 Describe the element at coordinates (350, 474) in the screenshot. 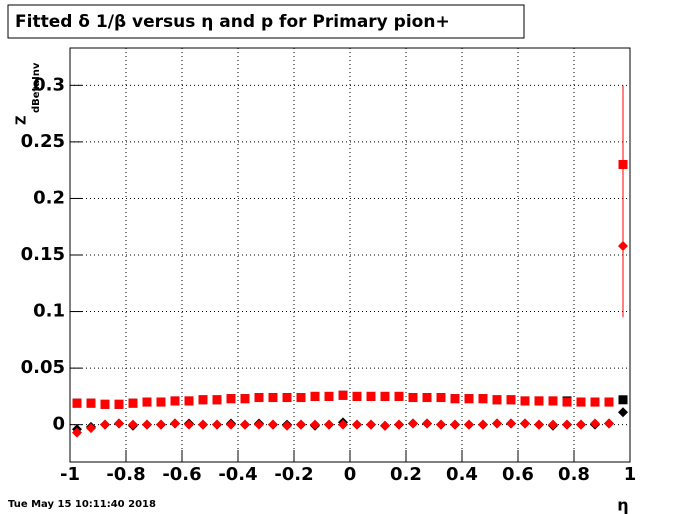

I see `x-tick-label: 0` at that location.